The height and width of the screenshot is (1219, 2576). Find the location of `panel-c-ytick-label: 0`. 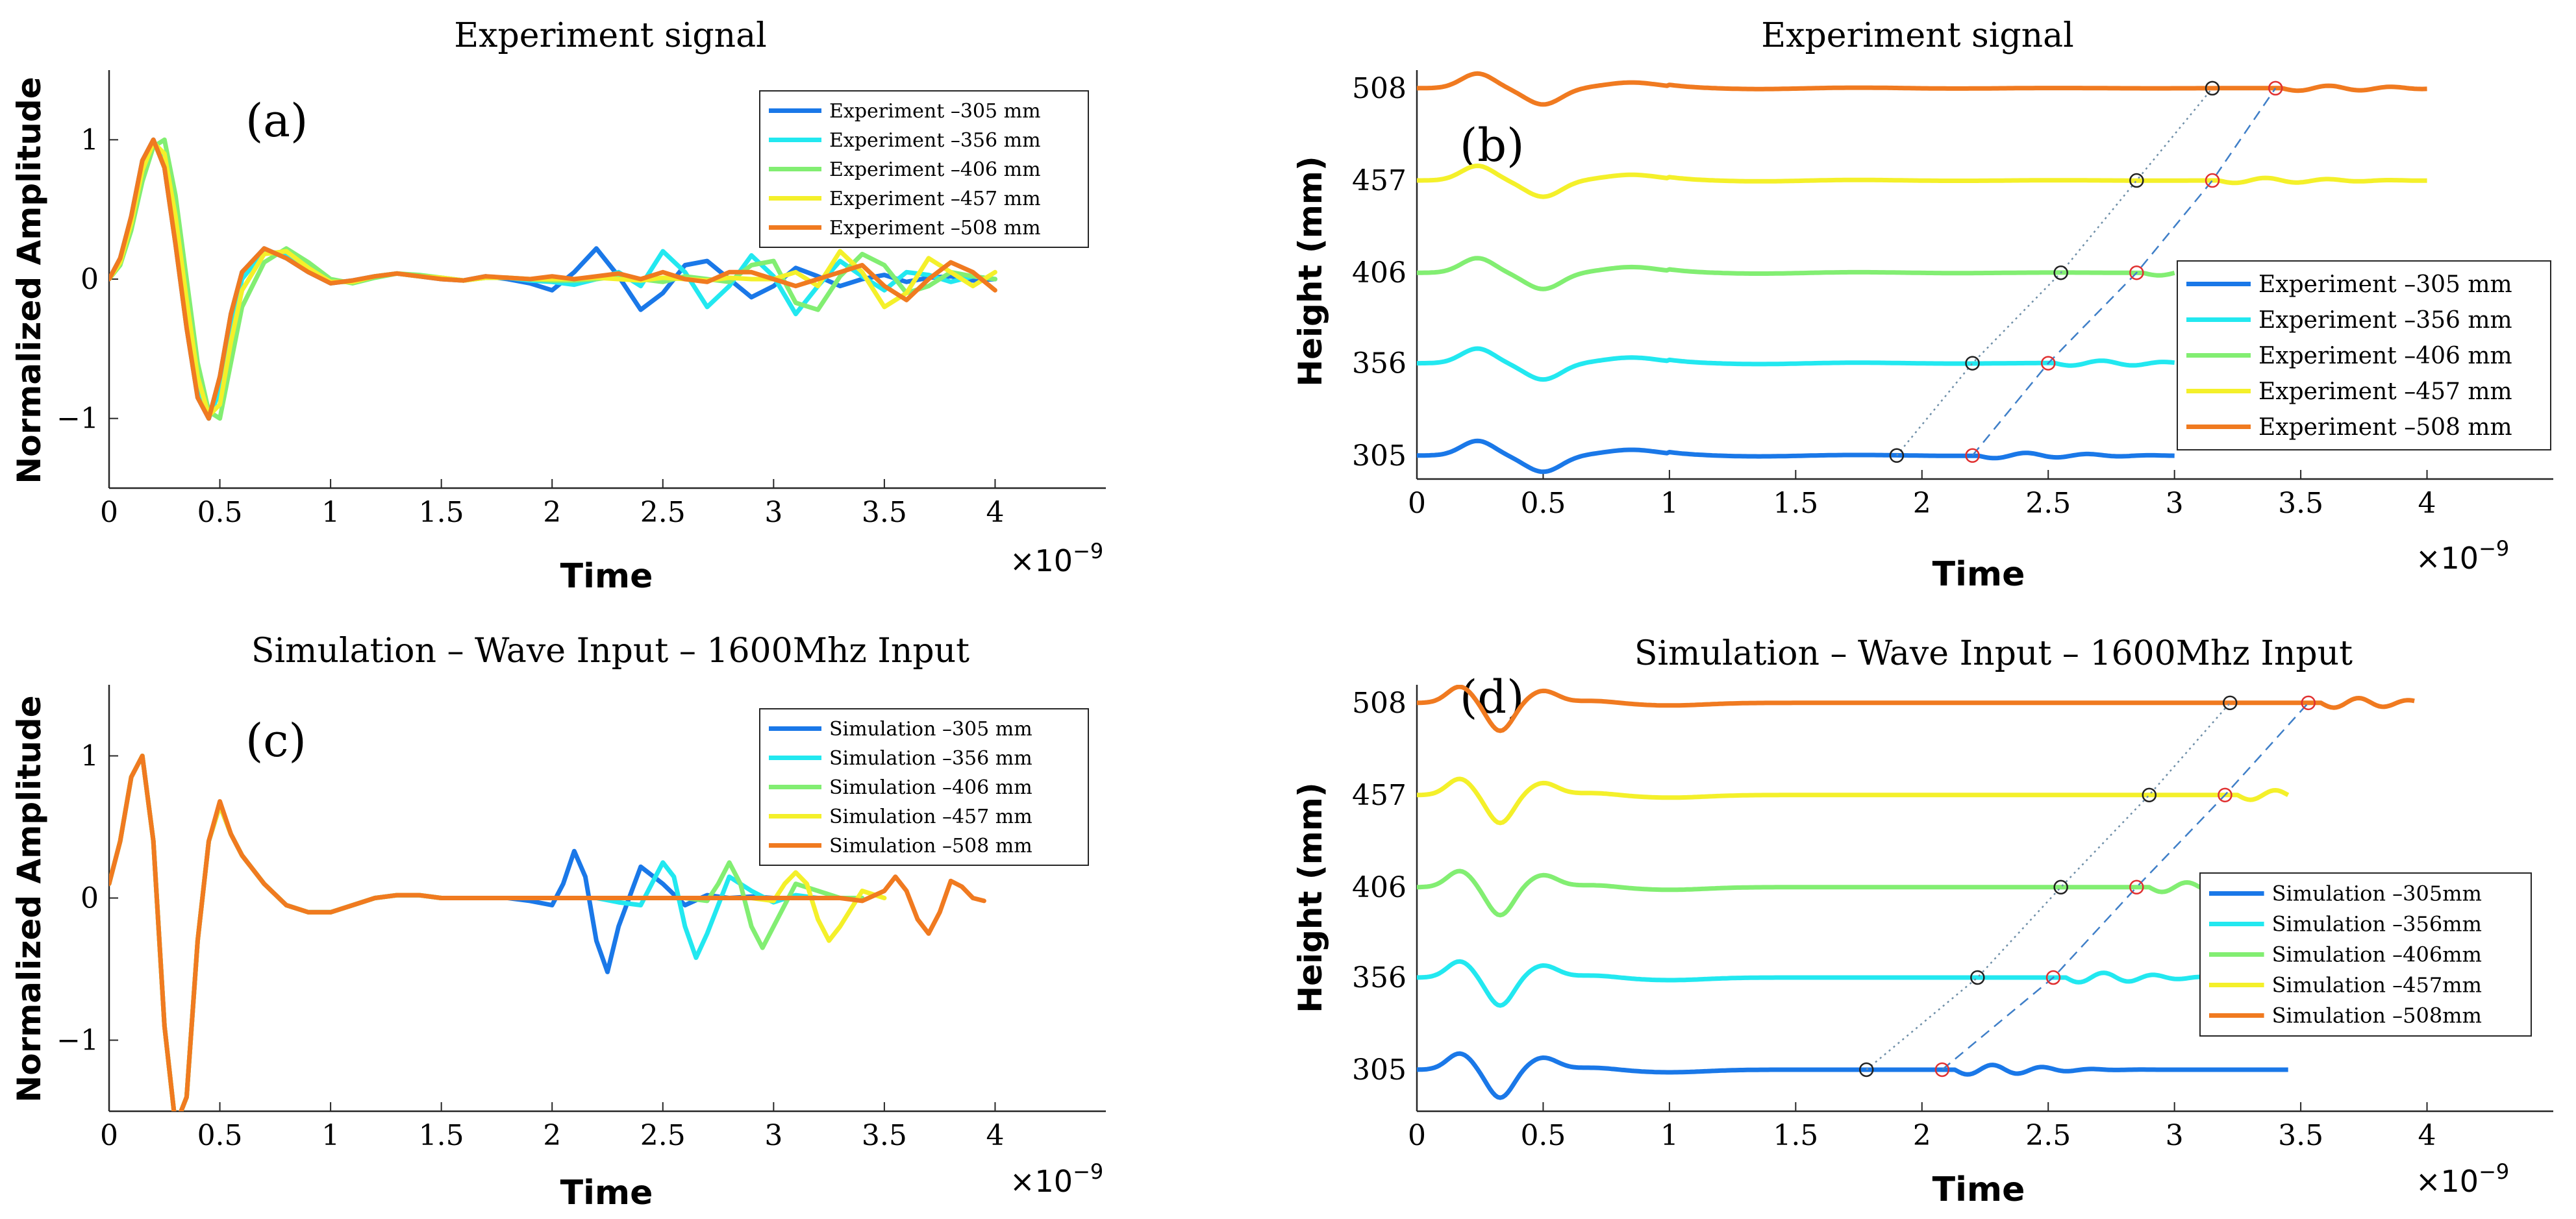

panel-c-ytick-label: 0 is located at coordinates (90, 898).